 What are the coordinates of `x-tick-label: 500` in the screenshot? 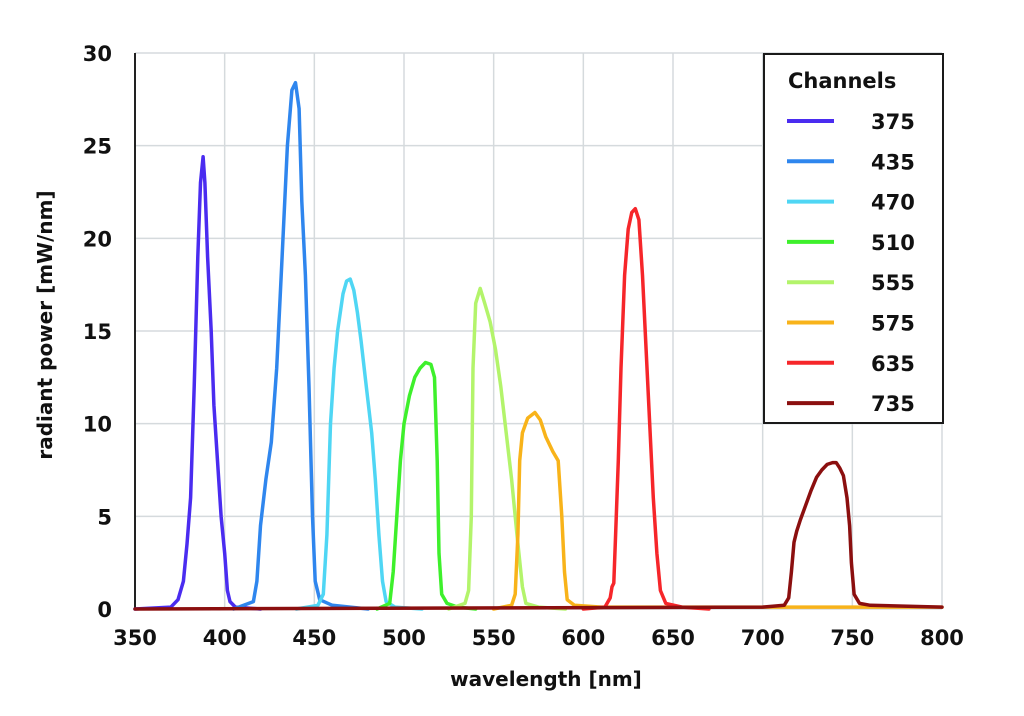 It's located at (404, 638).